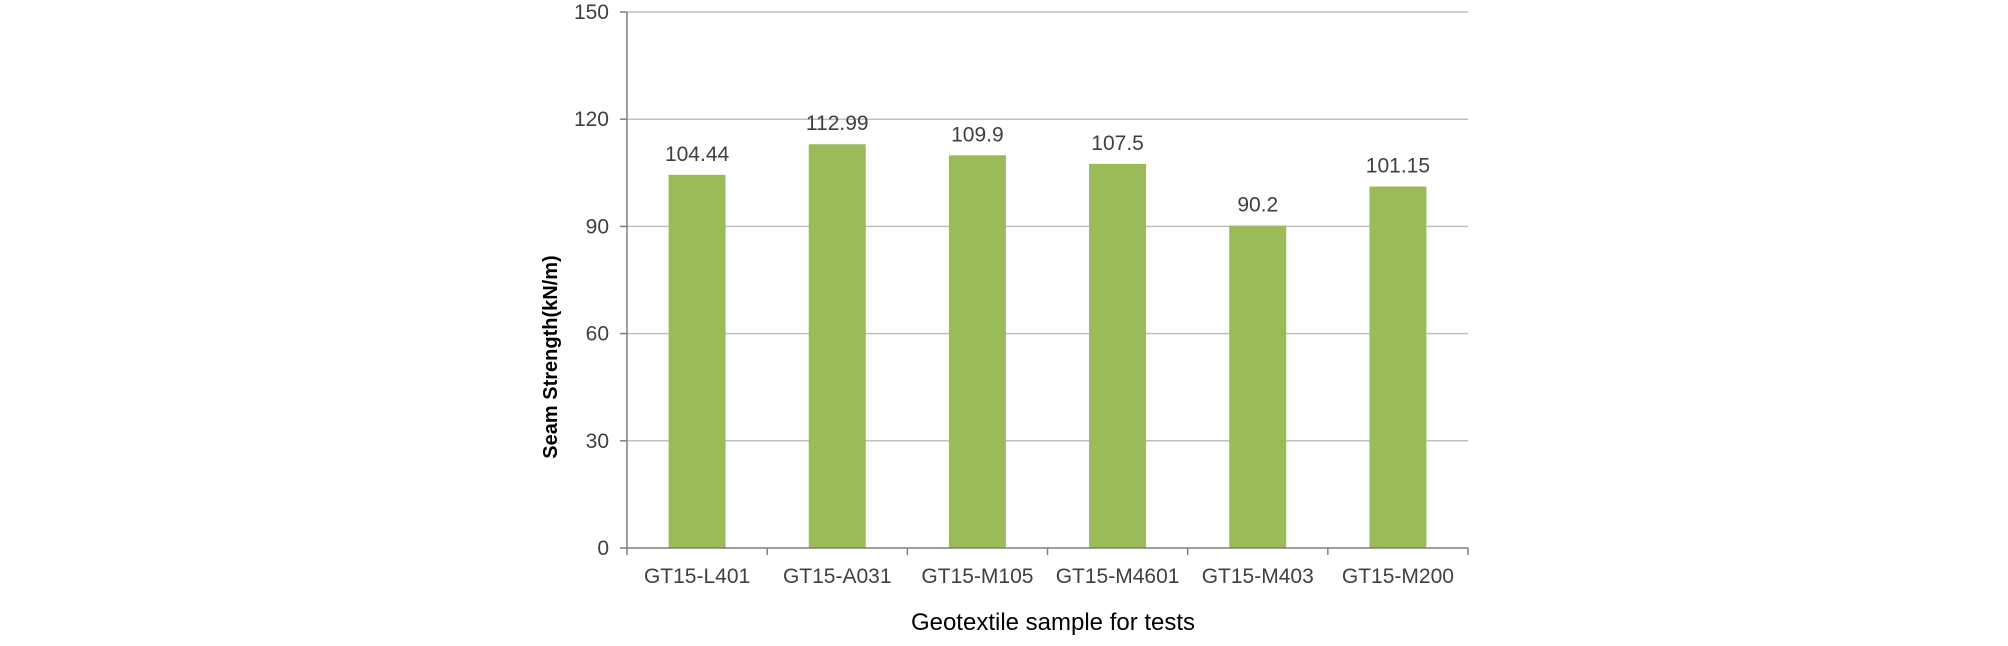 This screenshot has width=2008, height=646. I want to click on x-axis-title: Geotextile sample for tests, so click(1053, 622).